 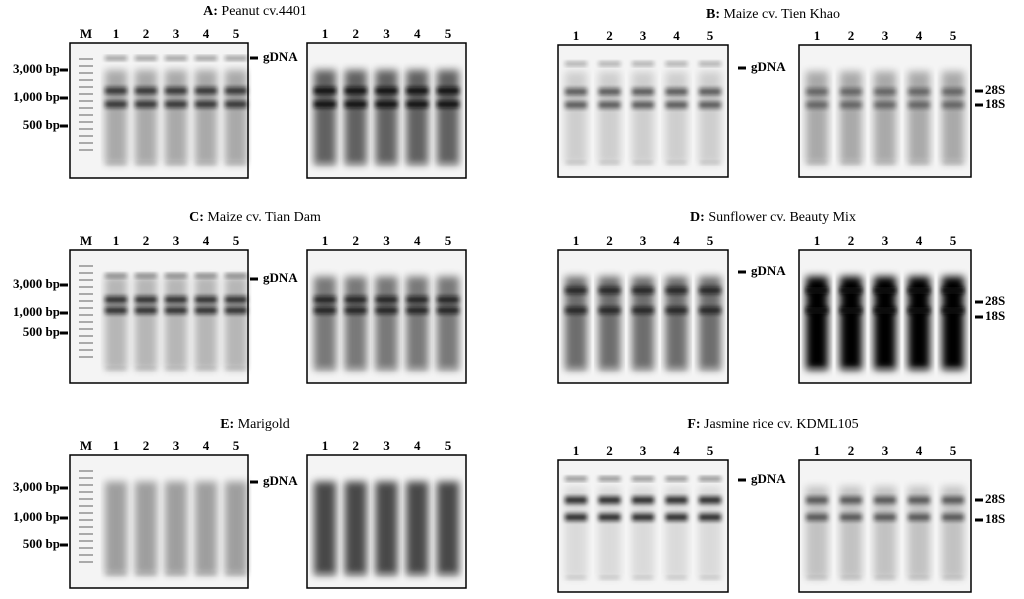 I want to click on gel-image, so click(x=159, y=521).